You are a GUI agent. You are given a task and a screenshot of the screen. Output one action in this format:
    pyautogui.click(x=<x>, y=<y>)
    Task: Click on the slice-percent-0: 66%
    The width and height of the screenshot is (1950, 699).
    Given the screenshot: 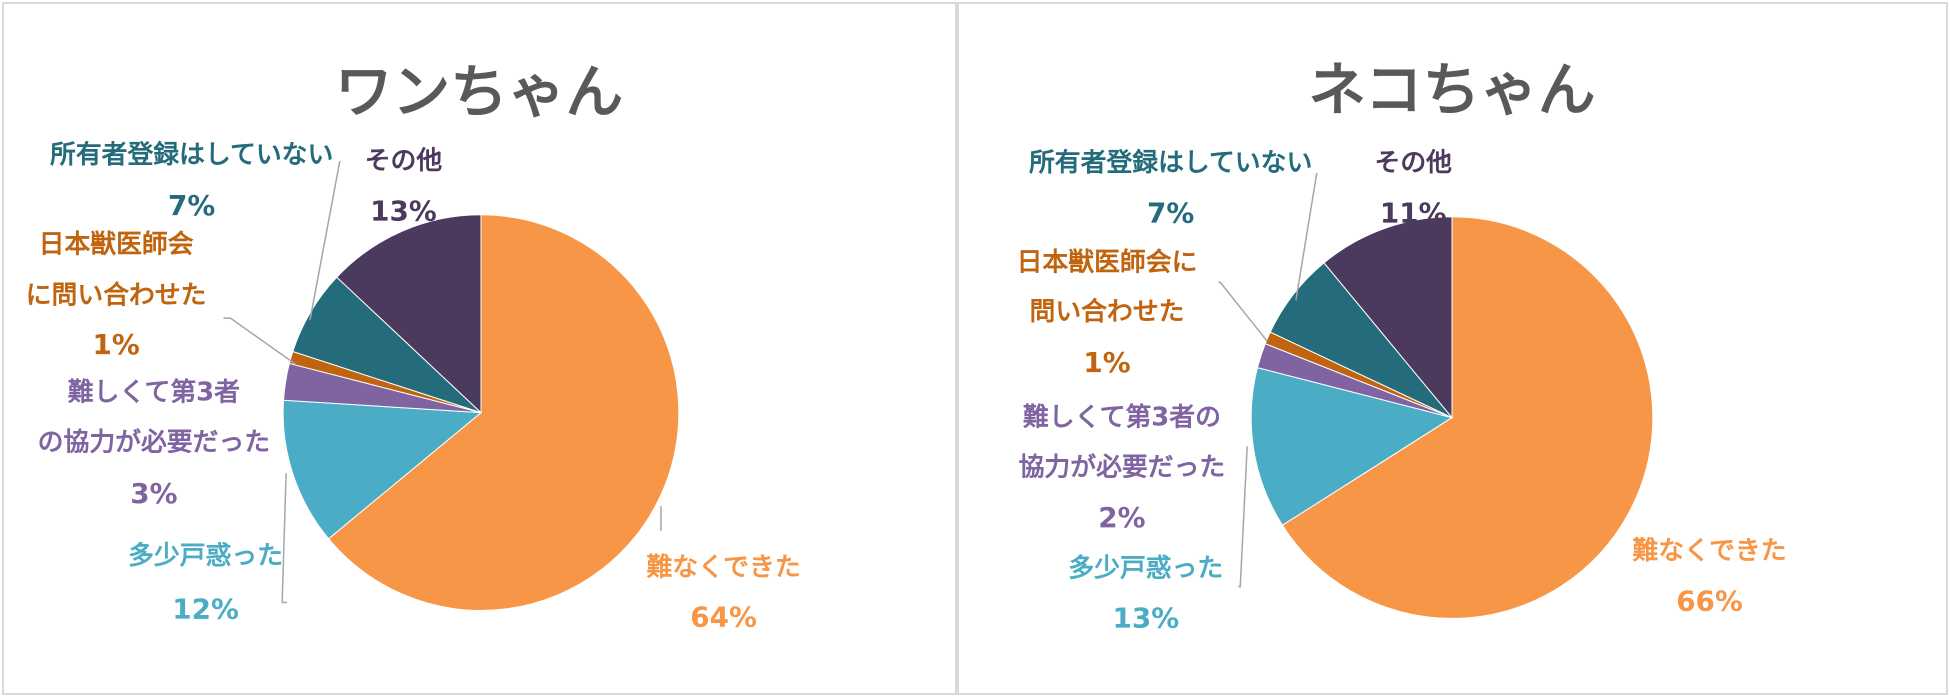 What is the action you would take?
    pyautogui.click(x=1709, y=600)
    